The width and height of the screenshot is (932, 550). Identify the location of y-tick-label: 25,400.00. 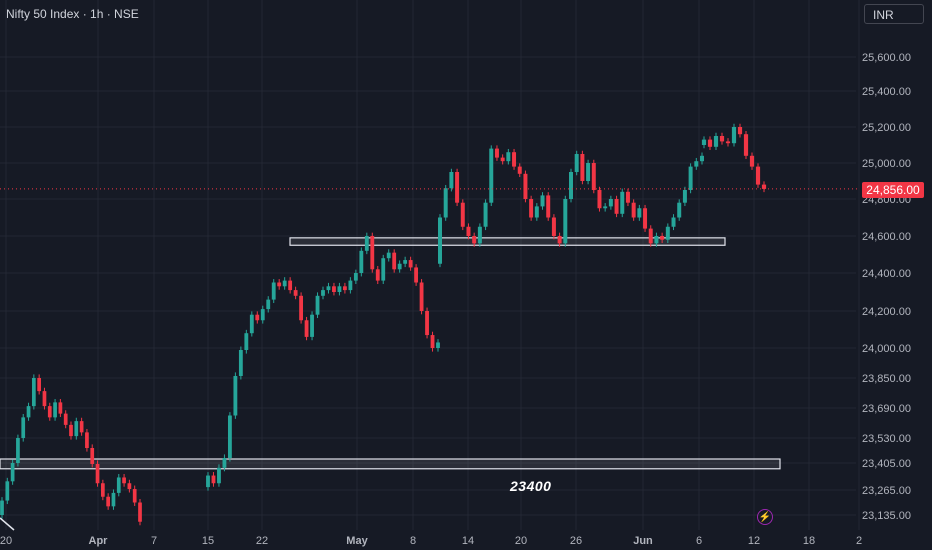
(886, 92).